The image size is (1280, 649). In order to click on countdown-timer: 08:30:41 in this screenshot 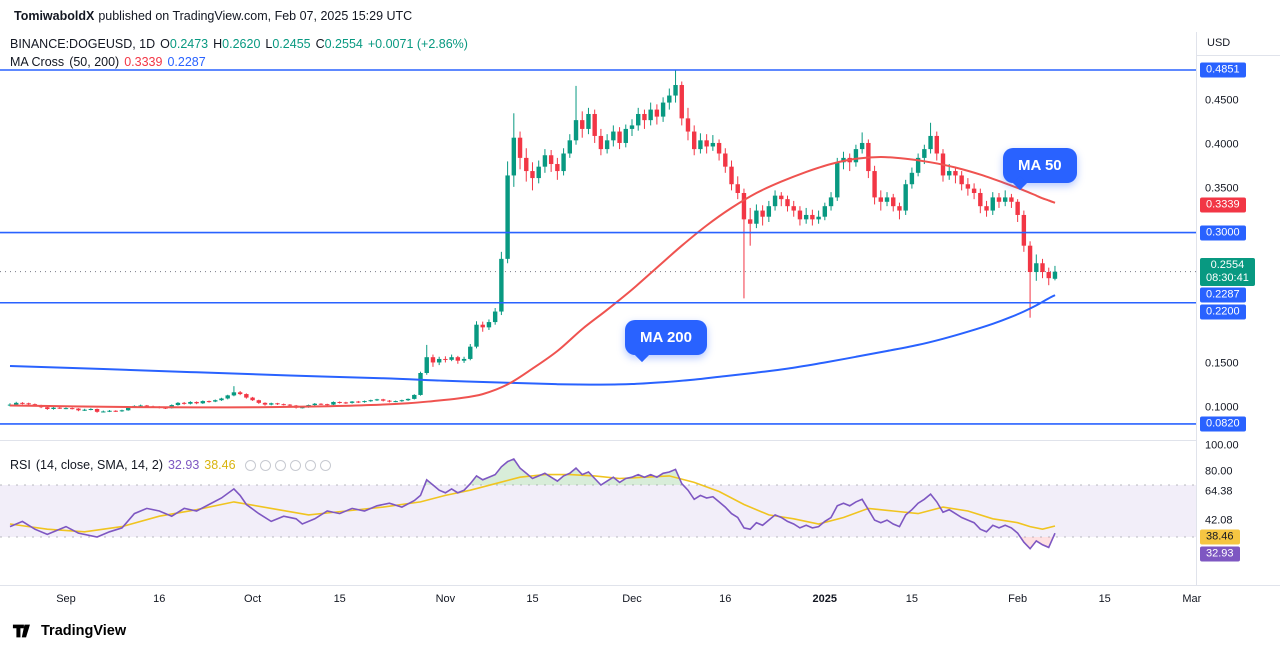, I will do `click(1227, 277)`.